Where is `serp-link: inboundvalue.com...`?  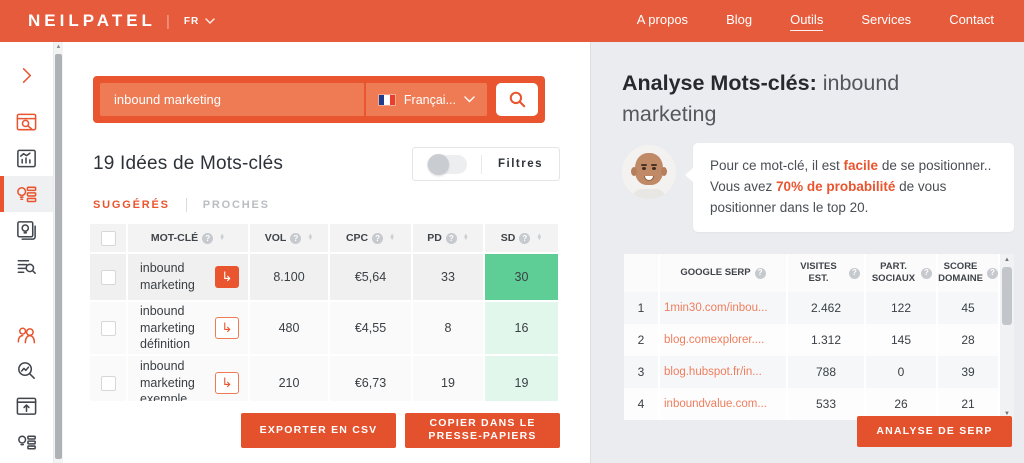 serp-link: inboundvalue.com... is located at coordinates (715, 404).